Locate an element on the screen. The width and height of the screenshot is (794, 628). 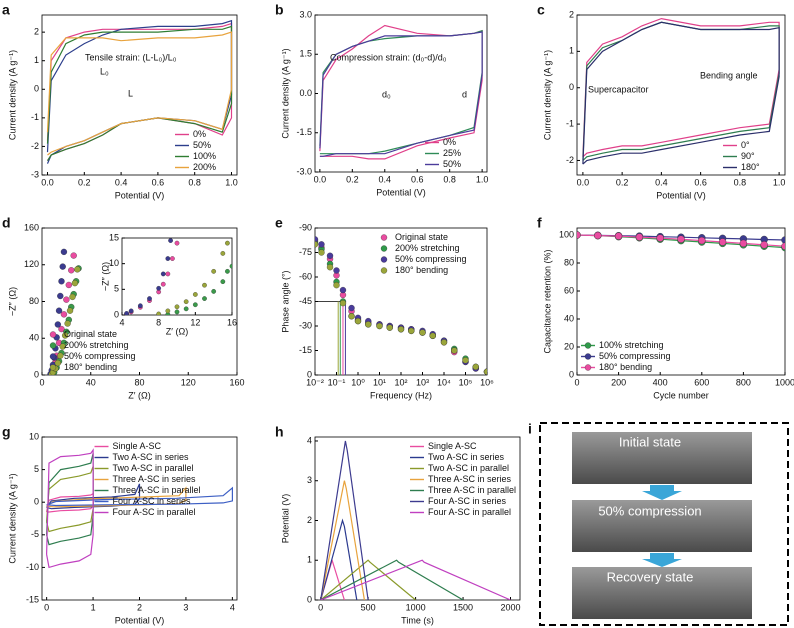
chart: 4 8 12 16 0 5 10 15 Z′ (Ω) −Z″ (Ω) is located at coordinates (168, 284).